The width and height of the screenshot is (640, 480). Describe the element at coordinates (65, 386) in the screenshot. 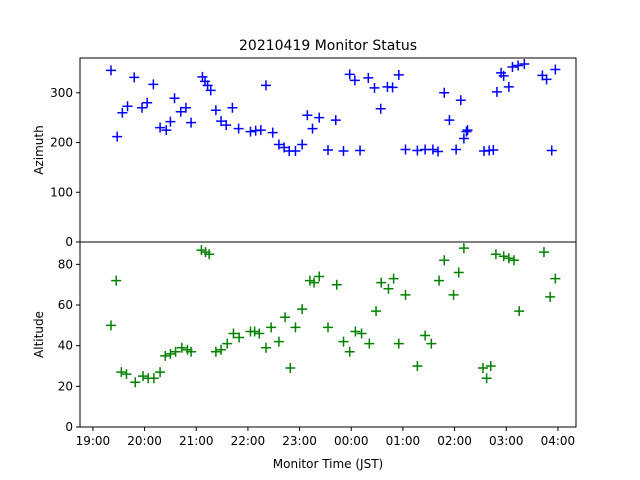

I see `altitude-y-tick-label: 20` at that location.